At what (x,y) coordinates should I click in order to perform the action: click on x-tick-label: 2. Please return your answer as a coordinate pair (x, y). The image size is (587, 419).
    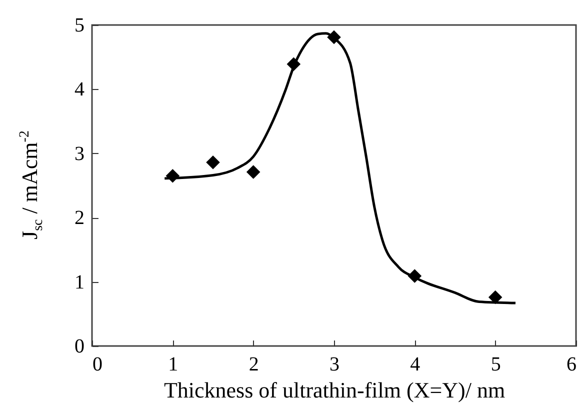
    Looking at the image, I should click on (253, 365).